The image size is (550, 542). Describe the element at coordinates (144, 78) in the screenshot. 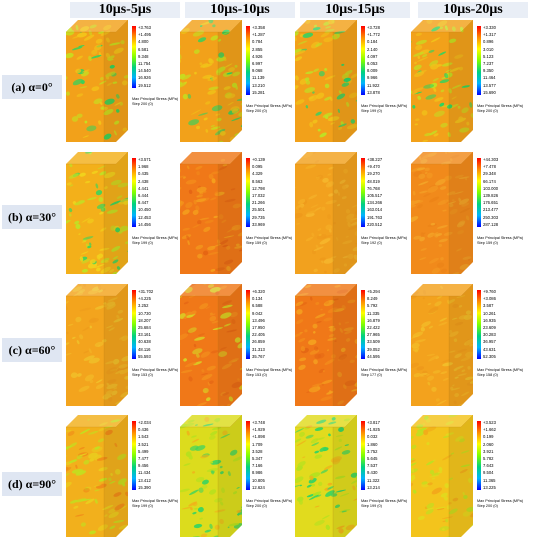

I see `colorbar-tick-label: 16.926` at that location.